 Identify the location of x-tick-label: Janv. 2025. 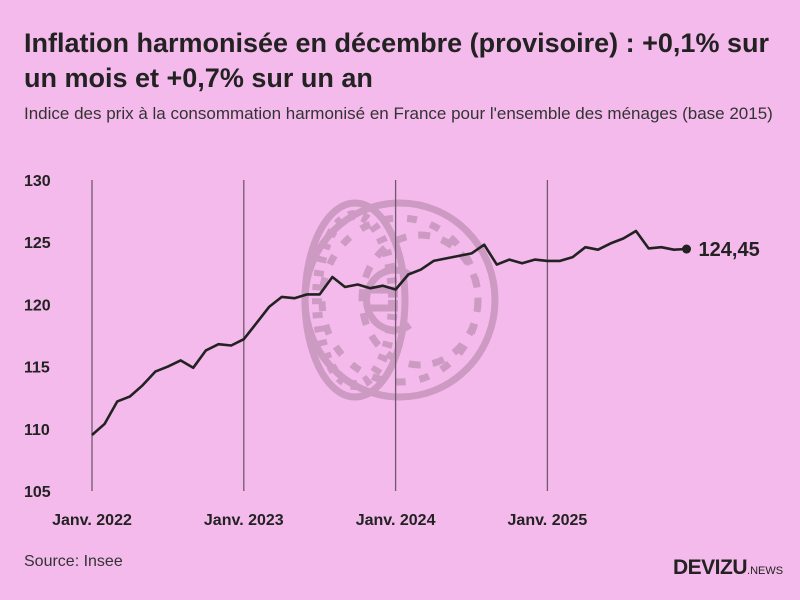
(548, 520).